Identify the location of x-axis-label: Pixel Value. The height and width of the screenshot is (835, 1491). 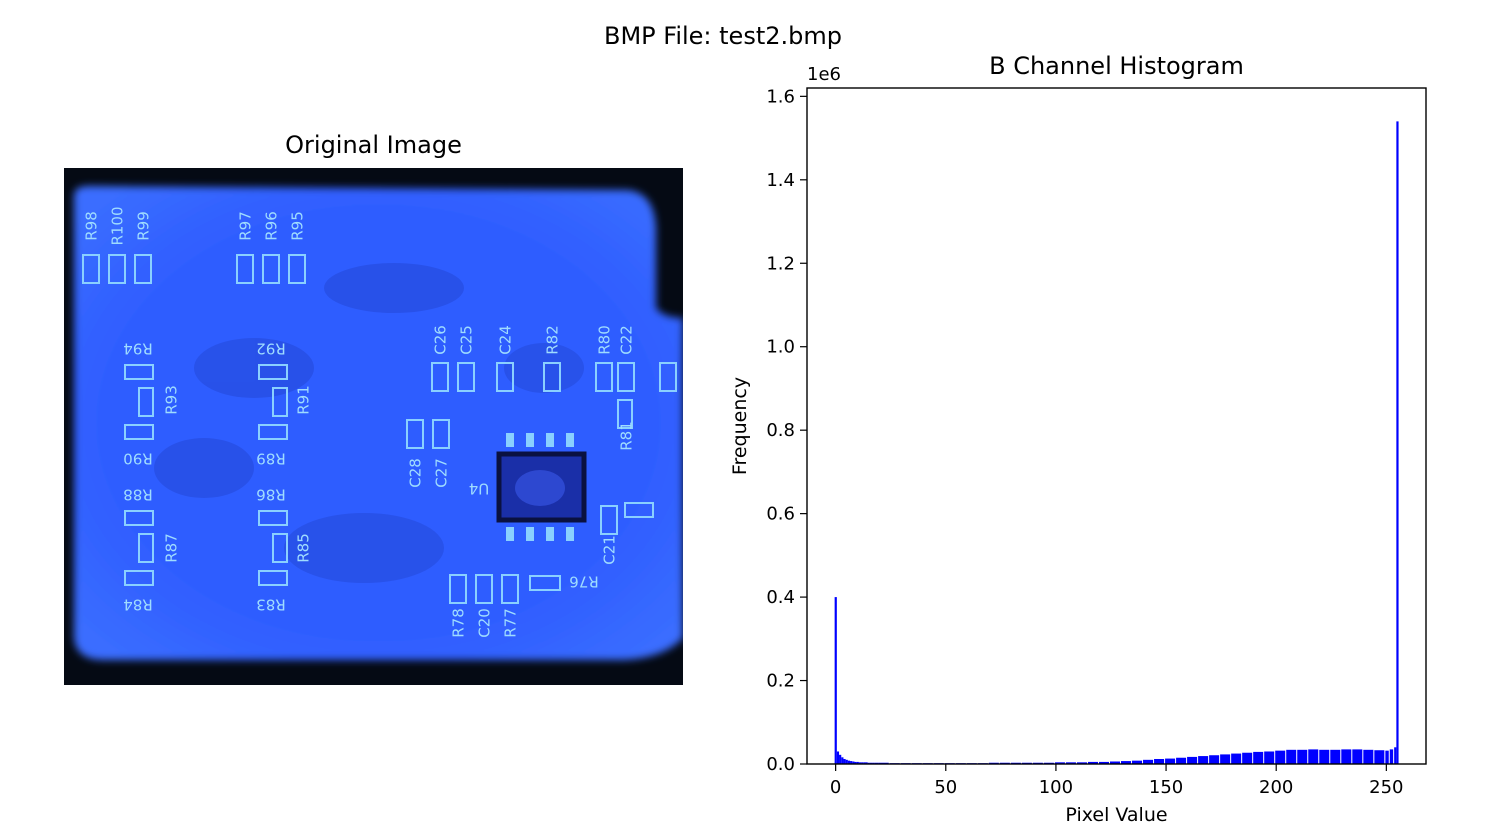
(1116, 815).